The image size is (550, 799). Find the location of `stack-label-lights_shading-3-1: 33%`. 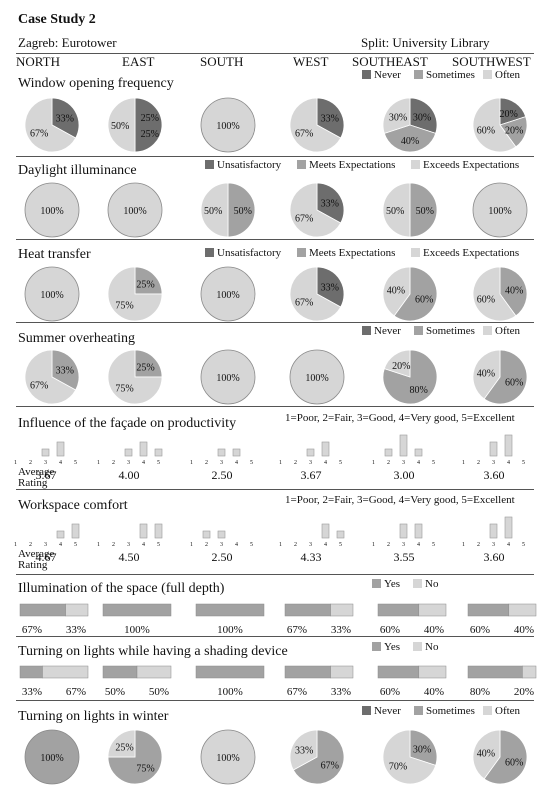

stack-label-lights_shading-3-1: 33% is located at coordinates (341, 692).